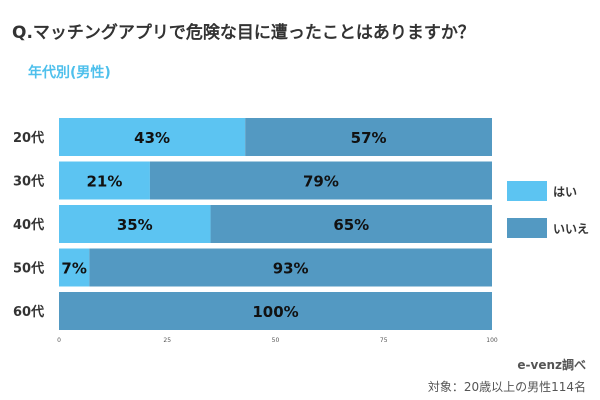  I want to click on data-label: 43%, so click(152, 138).